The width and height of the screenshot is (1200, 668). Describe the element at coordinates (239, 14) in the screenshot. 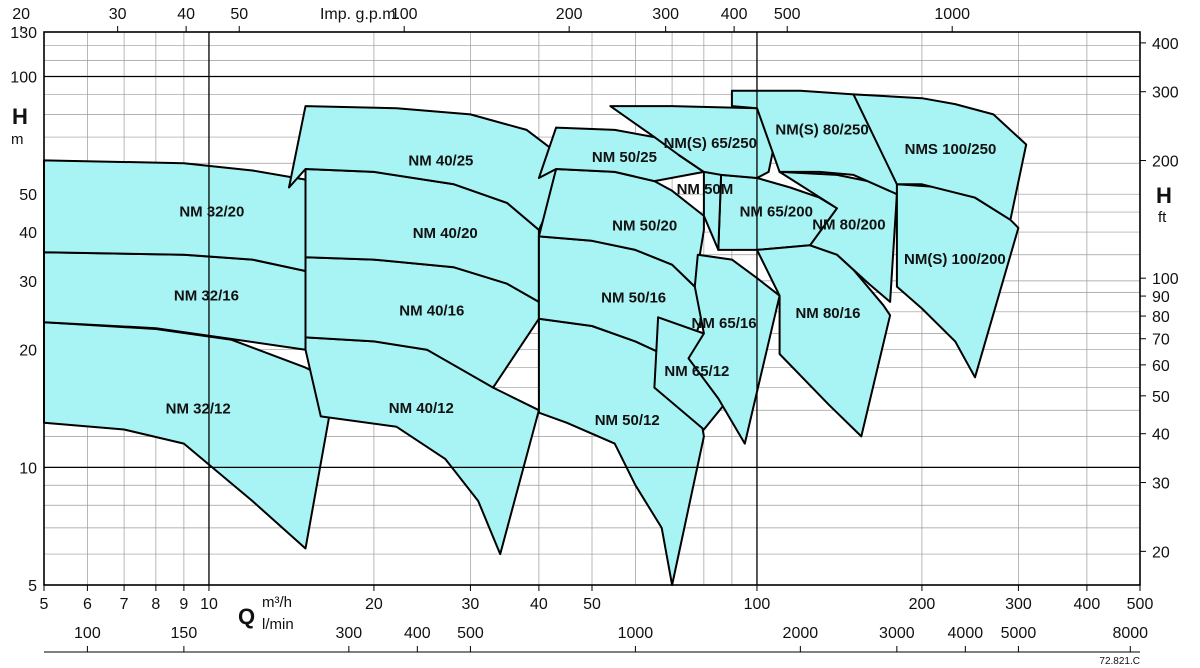

I see `top-tick-label: 50` at that location.